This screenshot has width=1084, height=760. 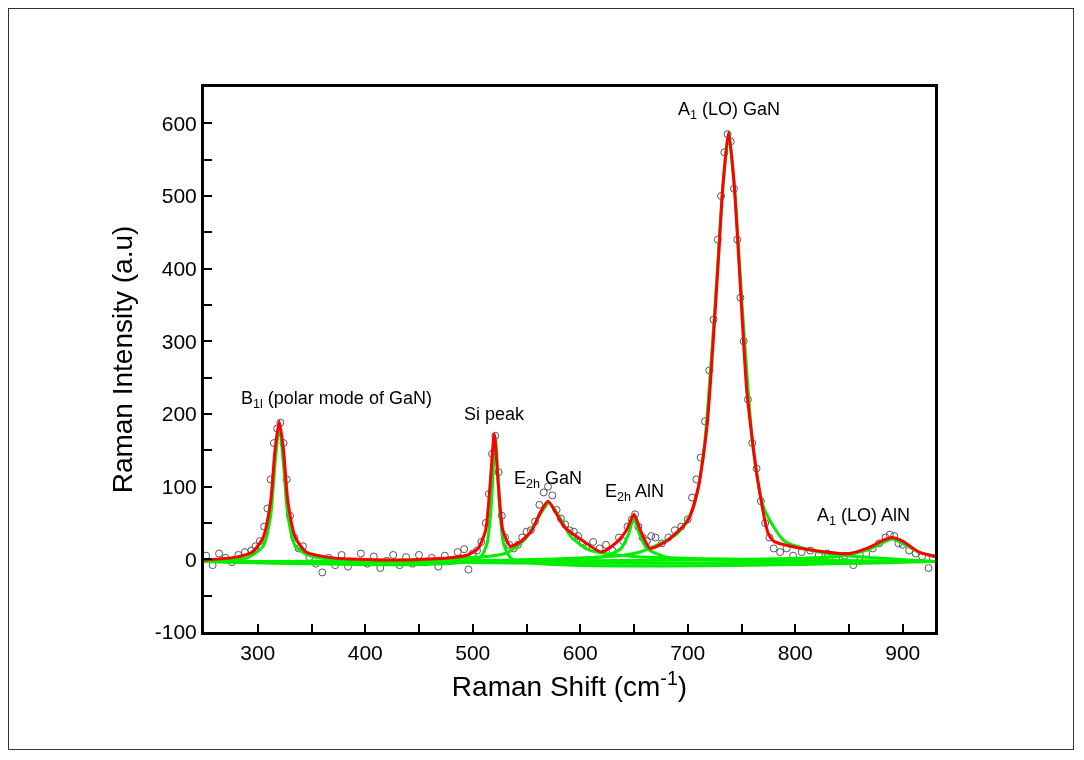 What do you see at coordinates (864, 516) in the screenshot?
I see `annotation: A$_{1}$ (LO) AlN` at bounding box center [864, 516].